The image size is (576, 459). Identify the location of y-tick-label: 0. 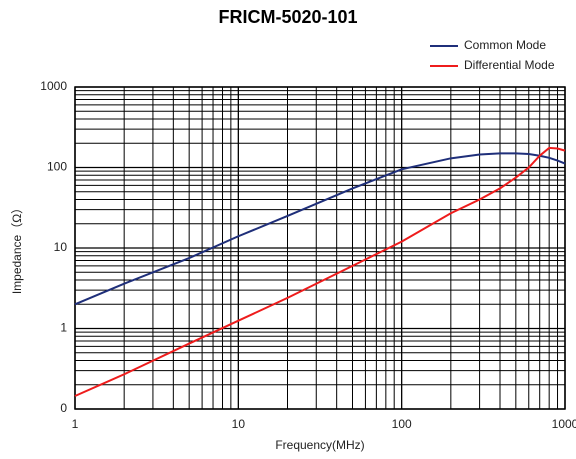
(63, 408).